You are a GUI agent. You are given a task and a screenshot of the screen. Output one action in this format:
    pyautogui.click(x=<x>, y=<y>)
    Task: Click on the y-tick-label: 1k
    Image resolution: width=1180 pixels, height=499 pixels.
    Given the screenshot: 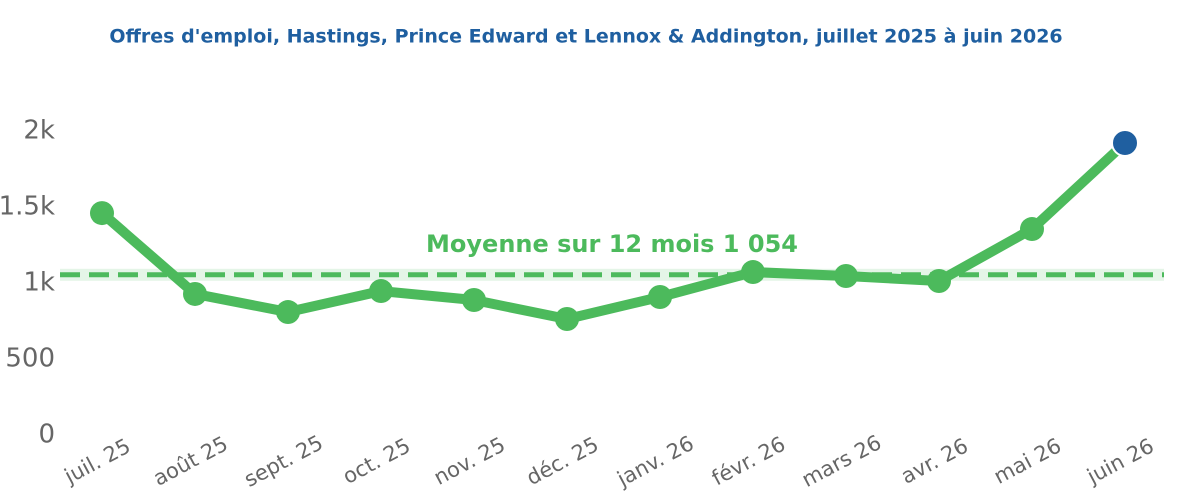 What is the action you would take?
    pyautogui.click(x=39, y=283)
    